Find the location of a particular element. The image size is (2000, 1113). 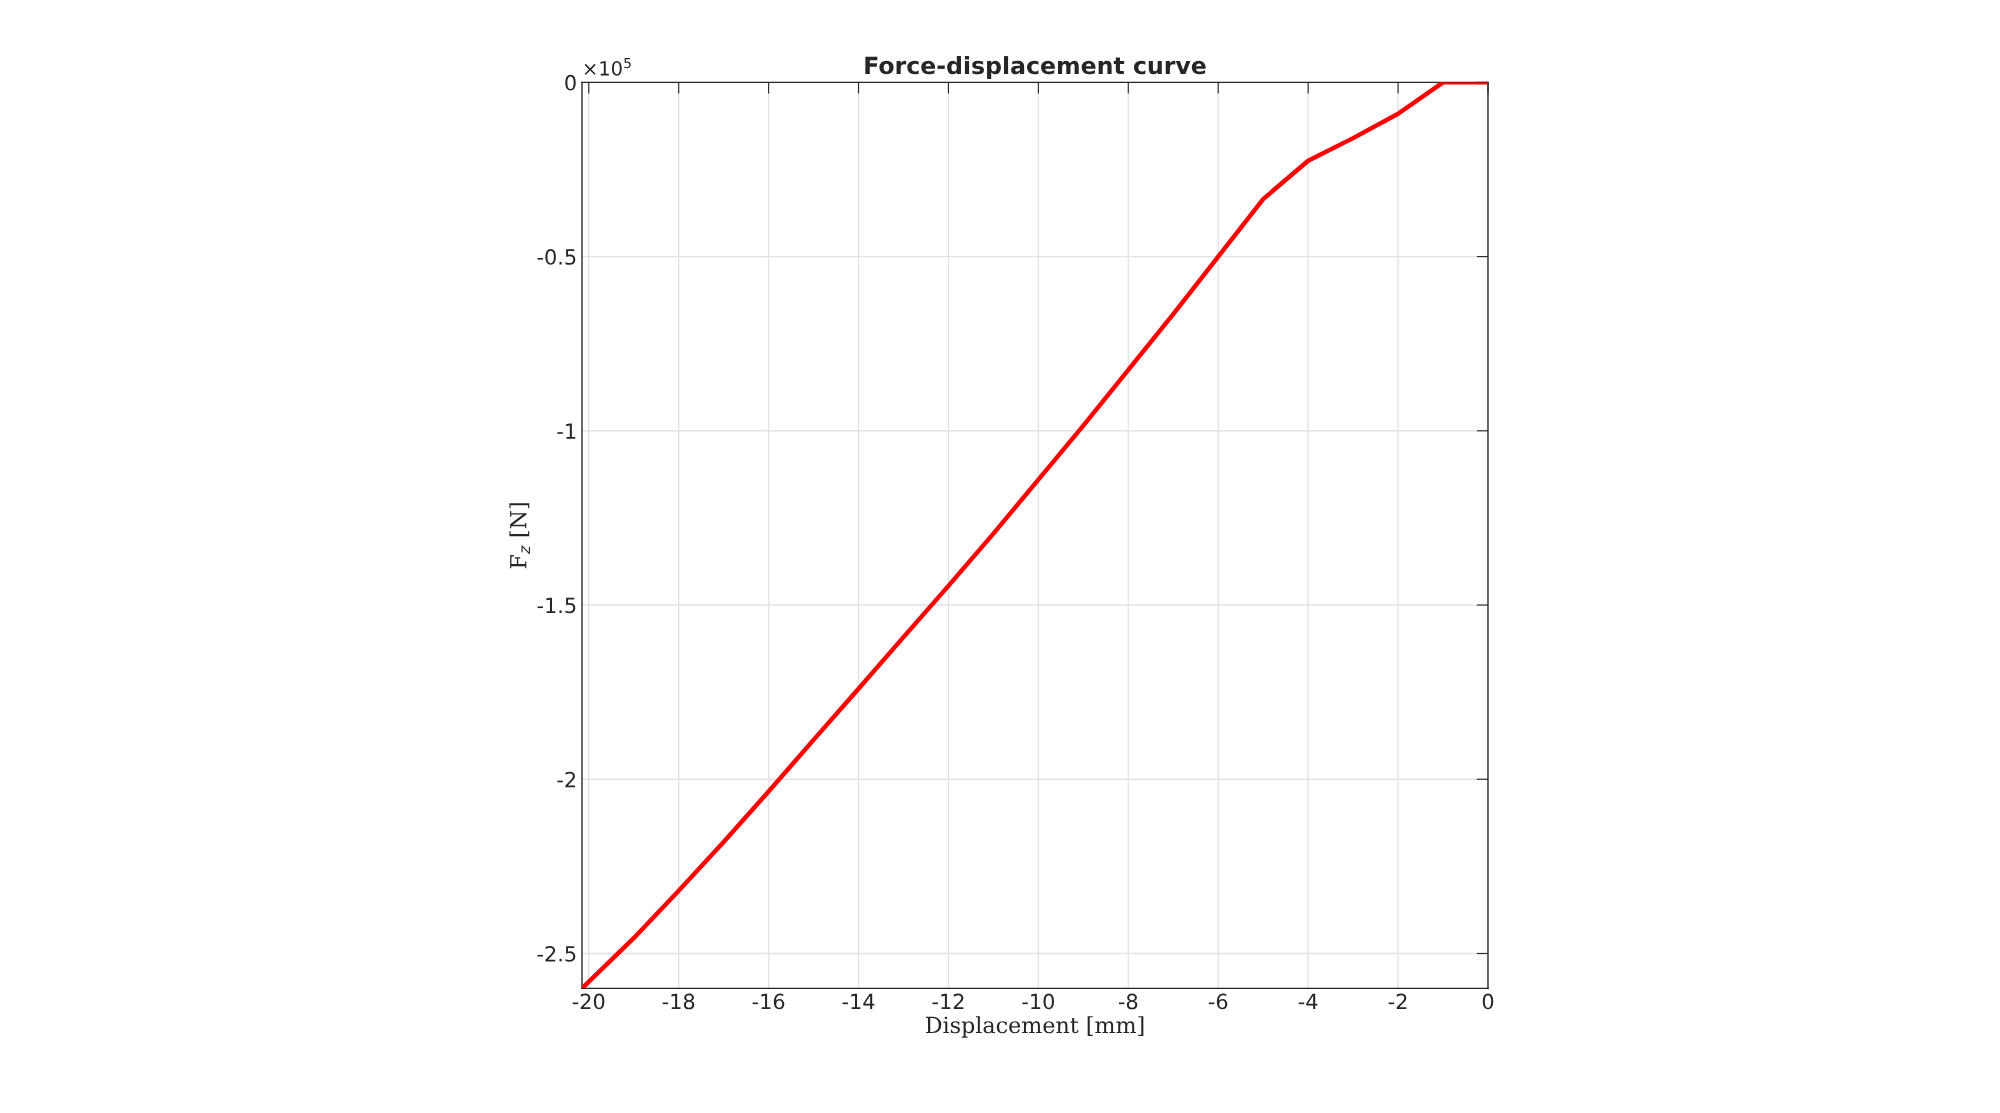

y-tick-label: -1.5 is located at coordinates (556, 605).